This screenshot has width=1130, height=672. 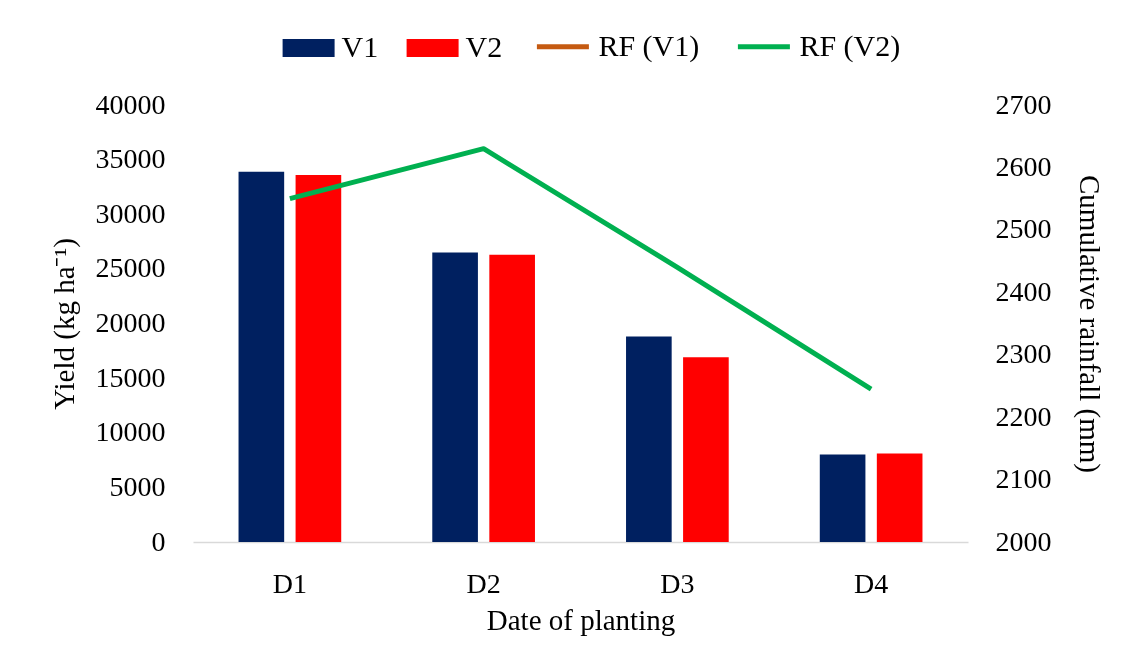 What do you see at coordinates (130, 159) in the screenshot?
I see `y-tick-label: 35000` at bounding box center [130, 159].